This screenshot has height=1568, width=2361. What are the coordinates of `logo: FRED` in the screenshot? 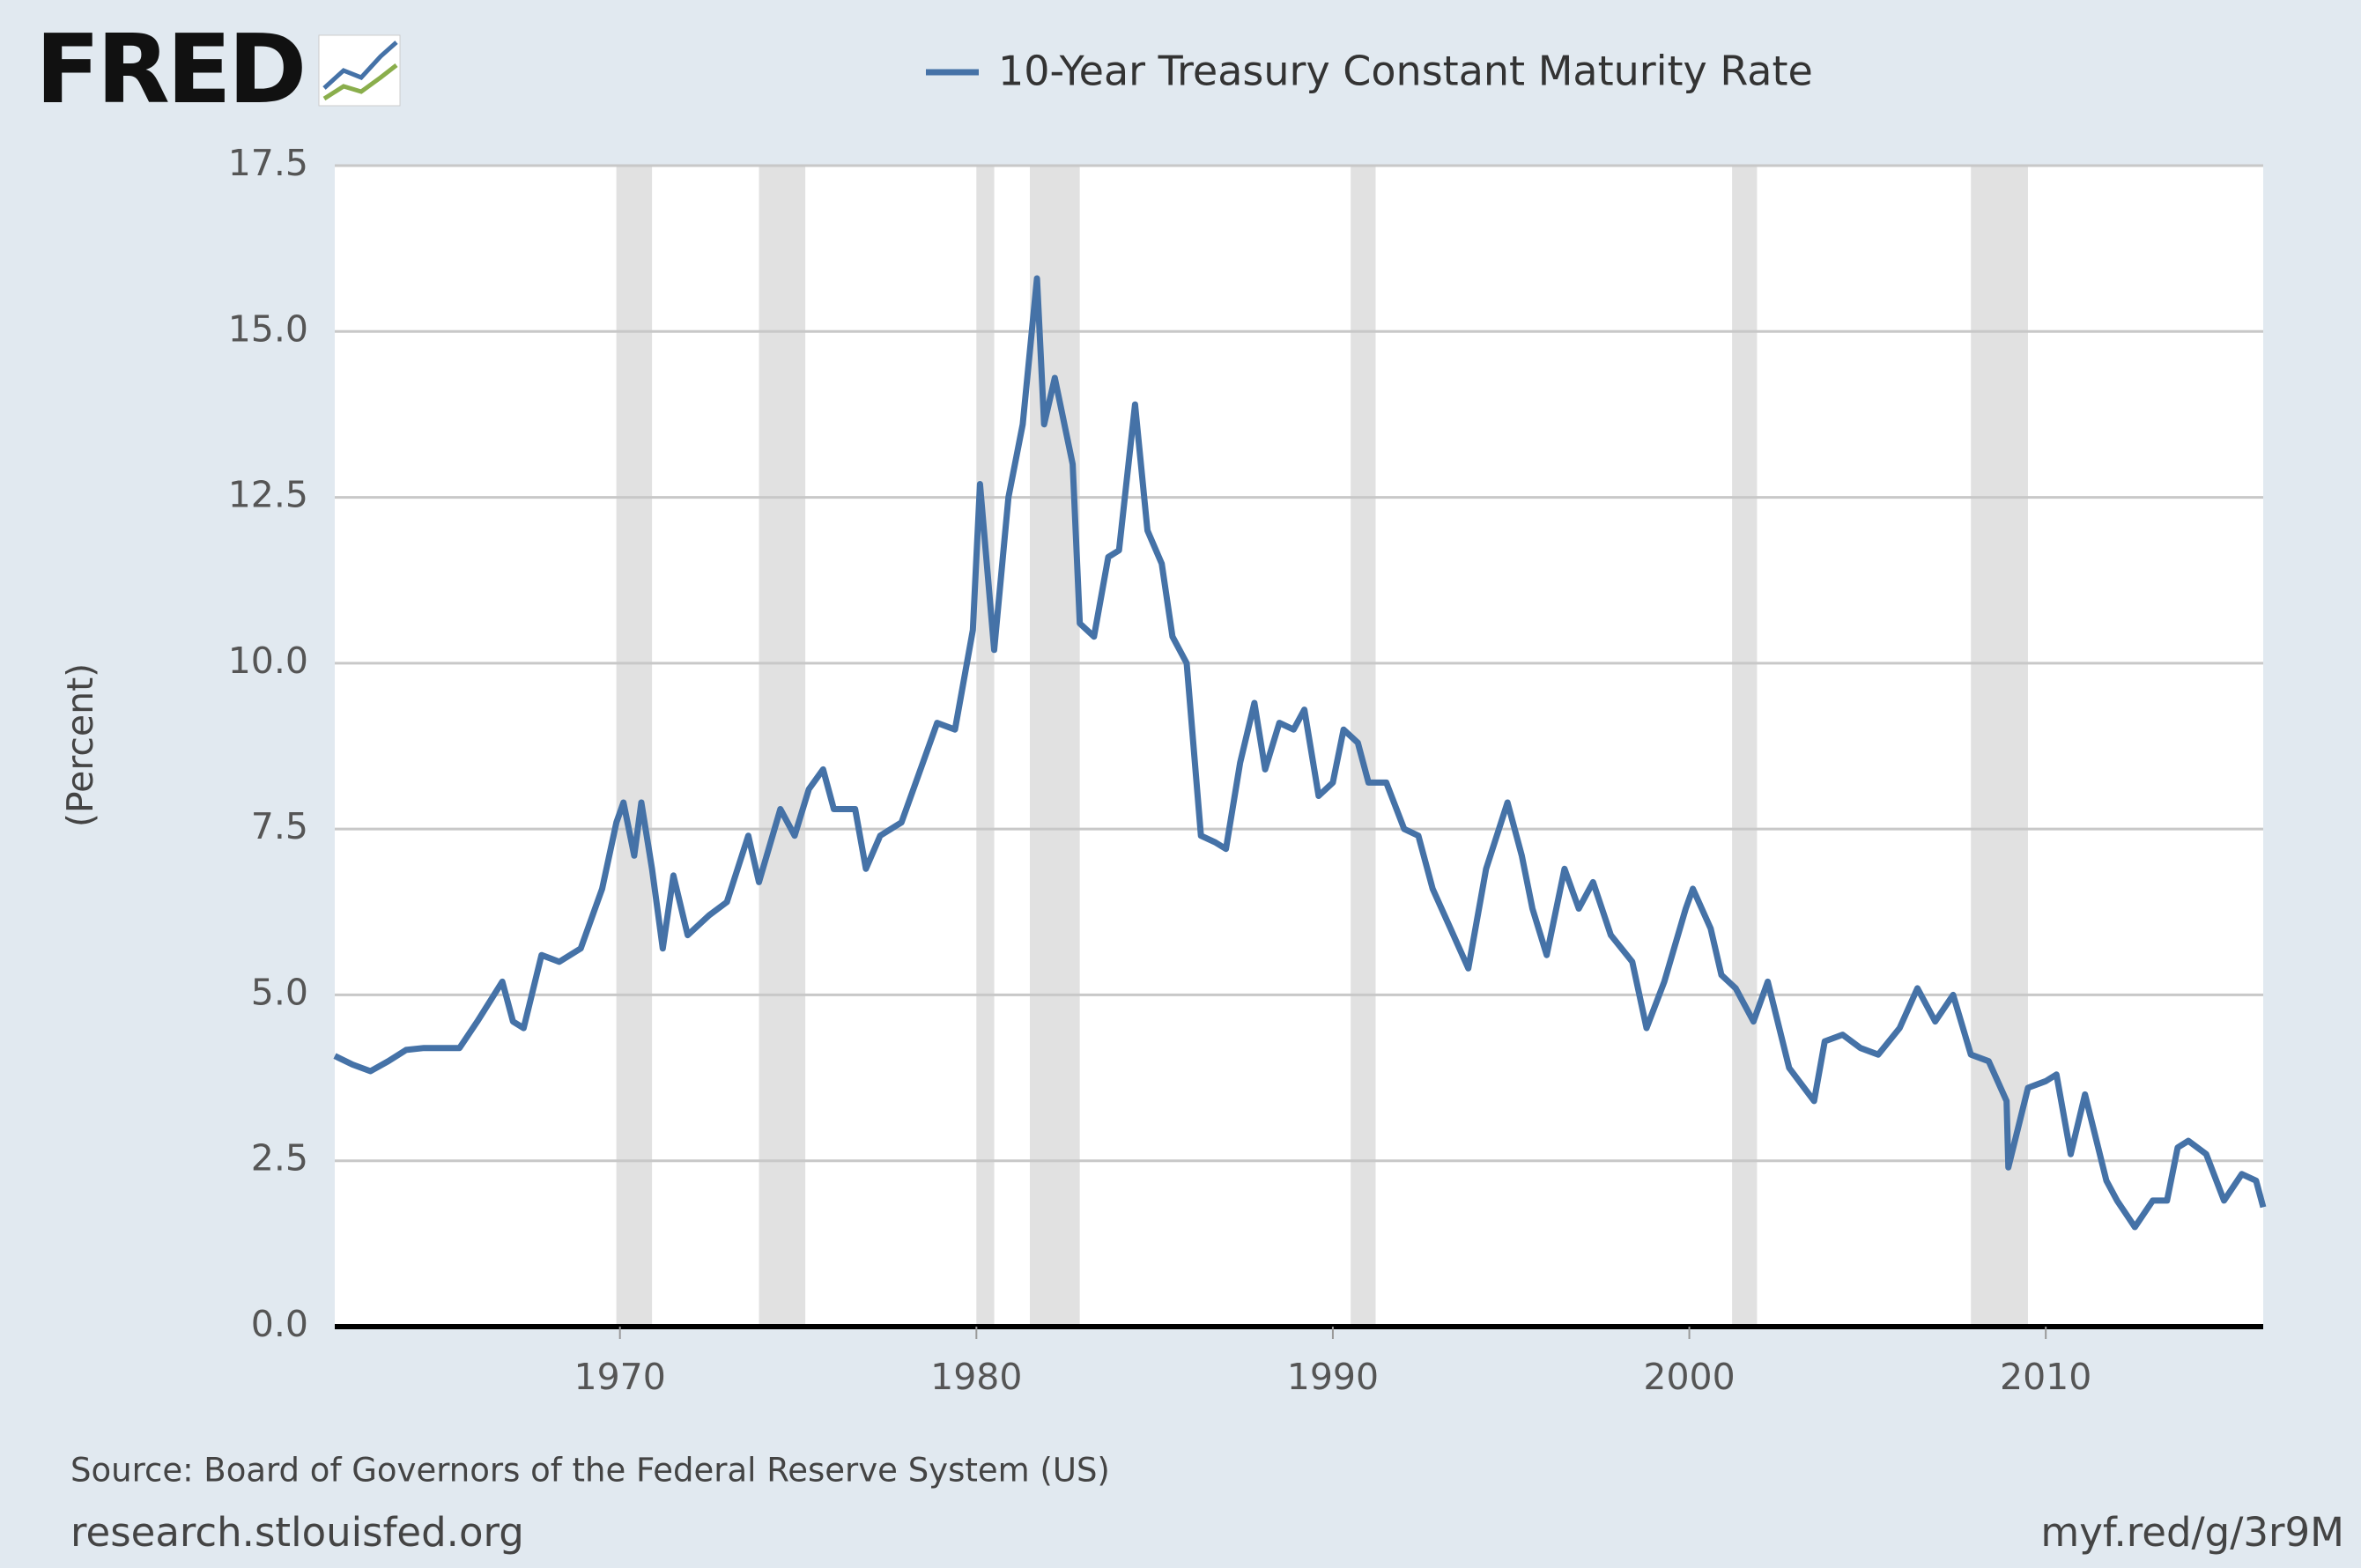 It's located at (169, 70).